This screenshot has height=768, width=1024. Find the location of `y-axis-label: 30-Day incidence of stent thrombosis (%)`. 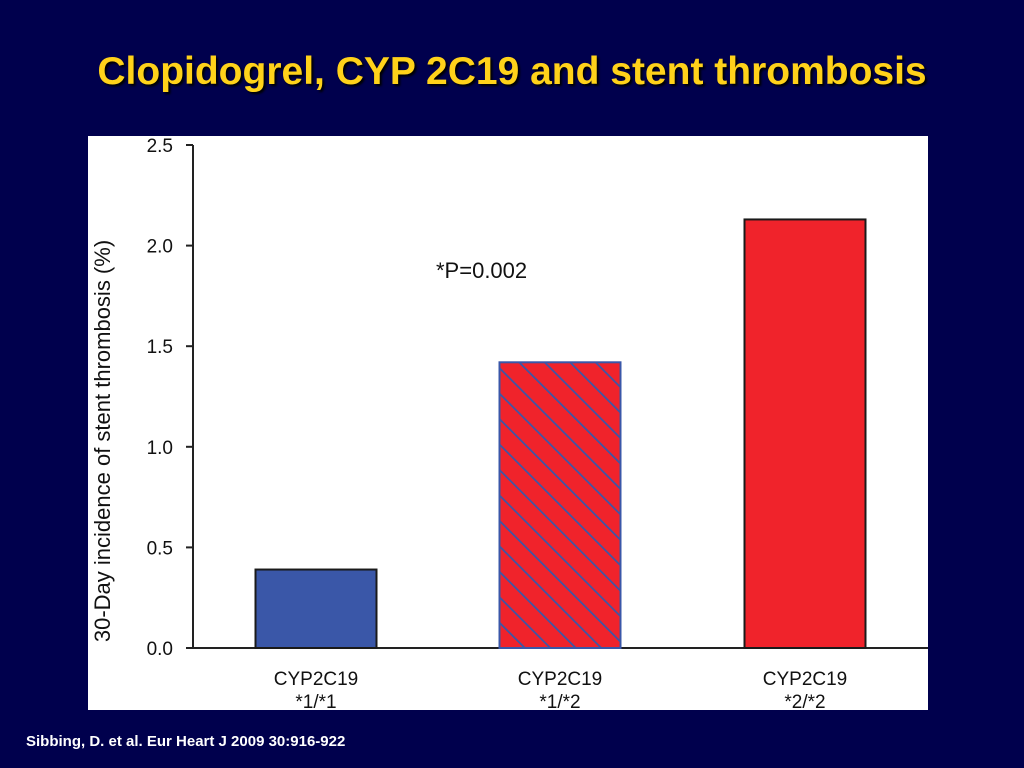

y-axis-label: 30-Day incidence of stent thrombosis (%) is located at coordinates (102, 441).